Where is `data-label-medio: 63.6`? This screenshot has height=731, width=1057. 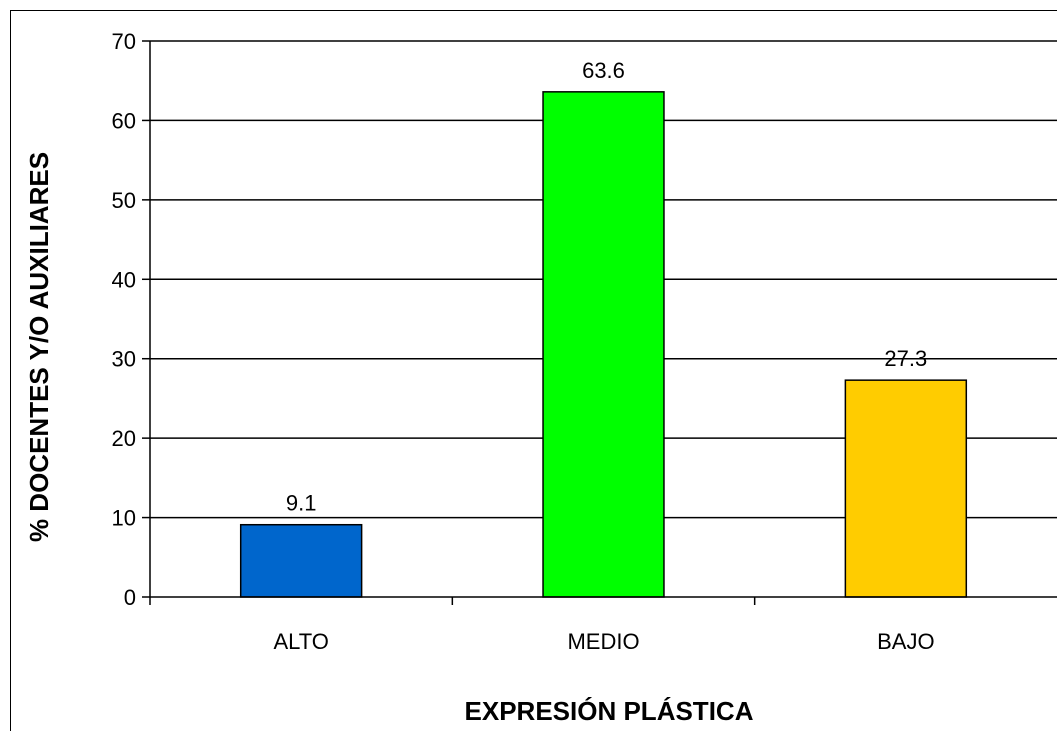
data-label-medio: 63.6 is located at coordinates (603, 70).